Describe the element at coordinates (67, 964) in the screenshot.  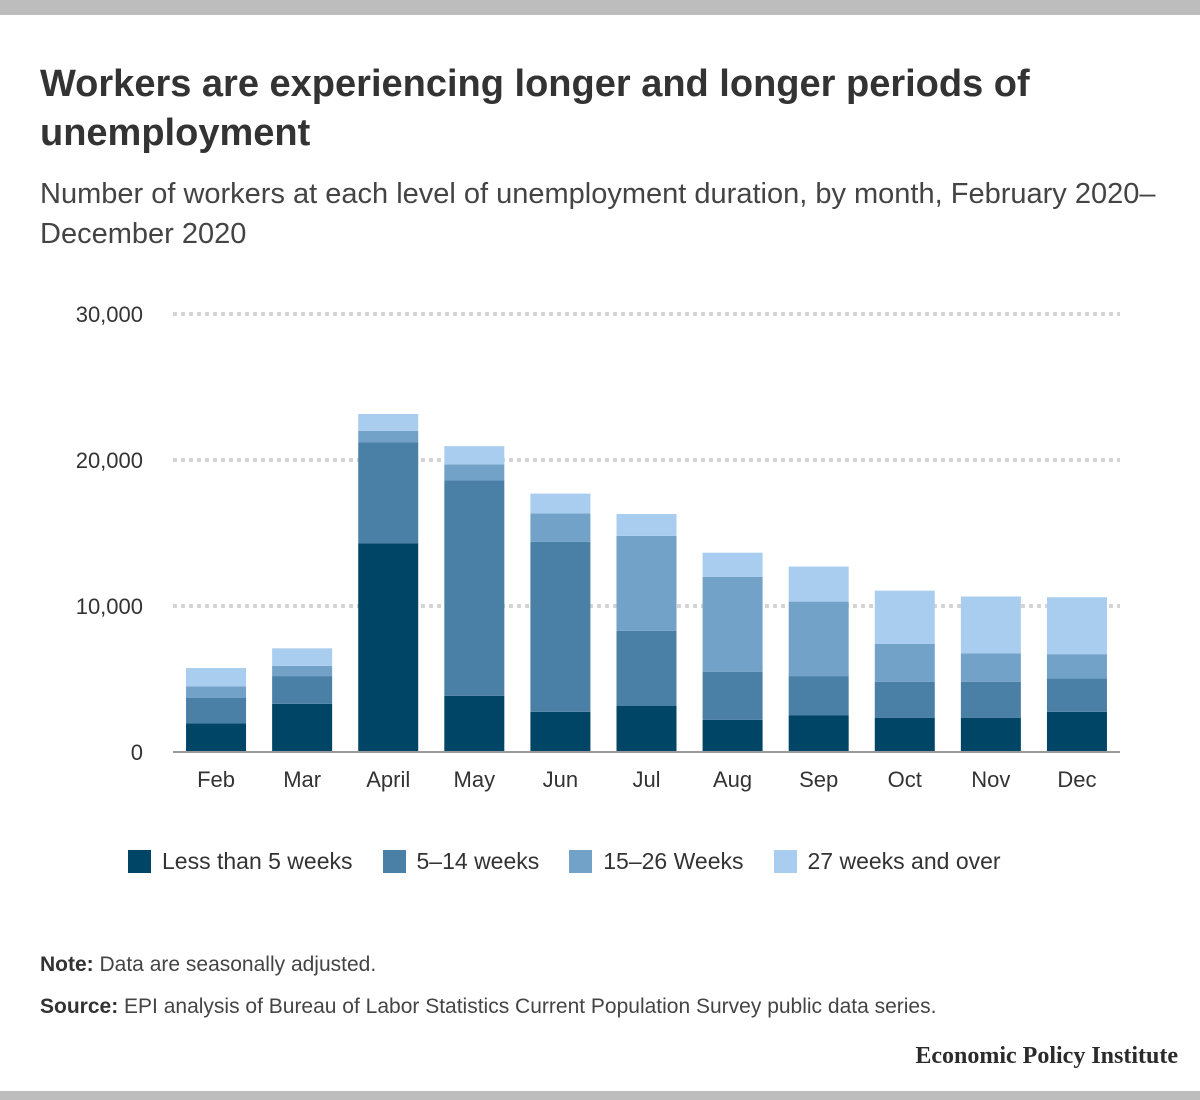
I see `note-label: Note:` at that location.